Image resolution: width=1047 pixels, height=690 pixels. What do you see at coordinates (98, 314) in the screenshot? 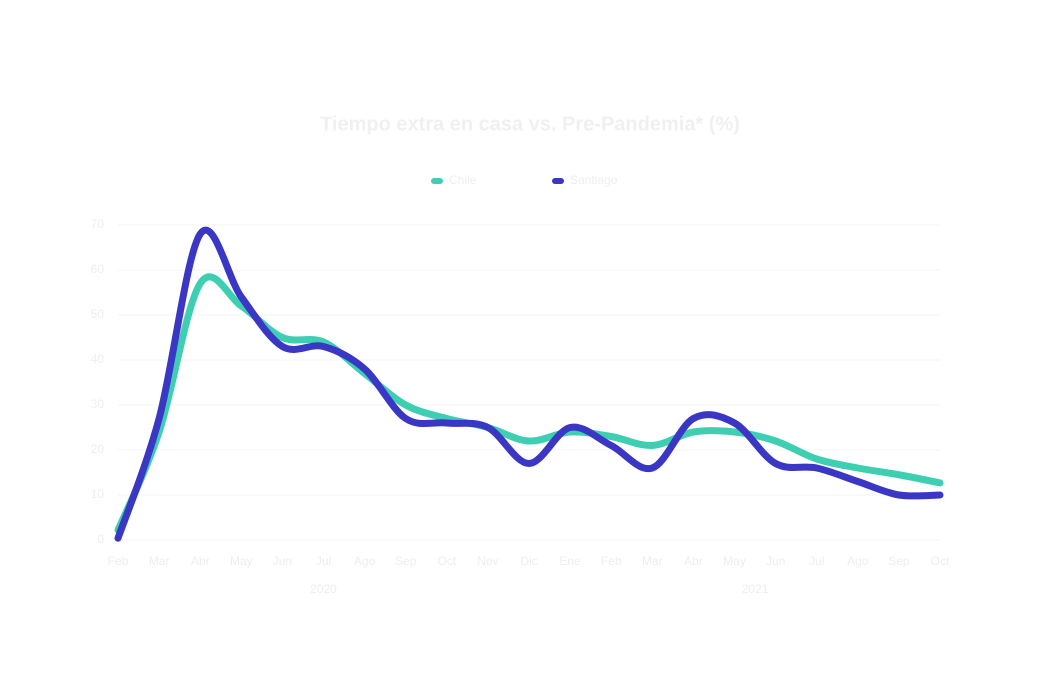
I see `y-tick-label: 50` at bounding box center [98, 314].